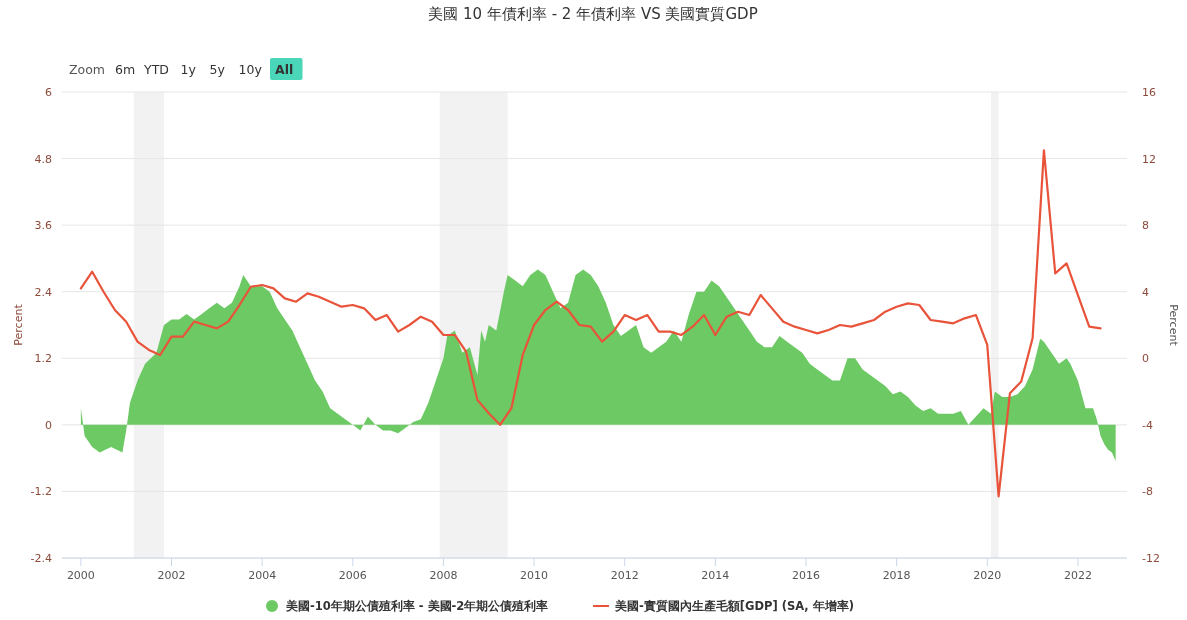 The height and width of the screenshot is (620, 1187). What do you see at coordinates (48, 92) in the screenshot?
I see `y-tick-label: 6` at bounding box center [48, 92].